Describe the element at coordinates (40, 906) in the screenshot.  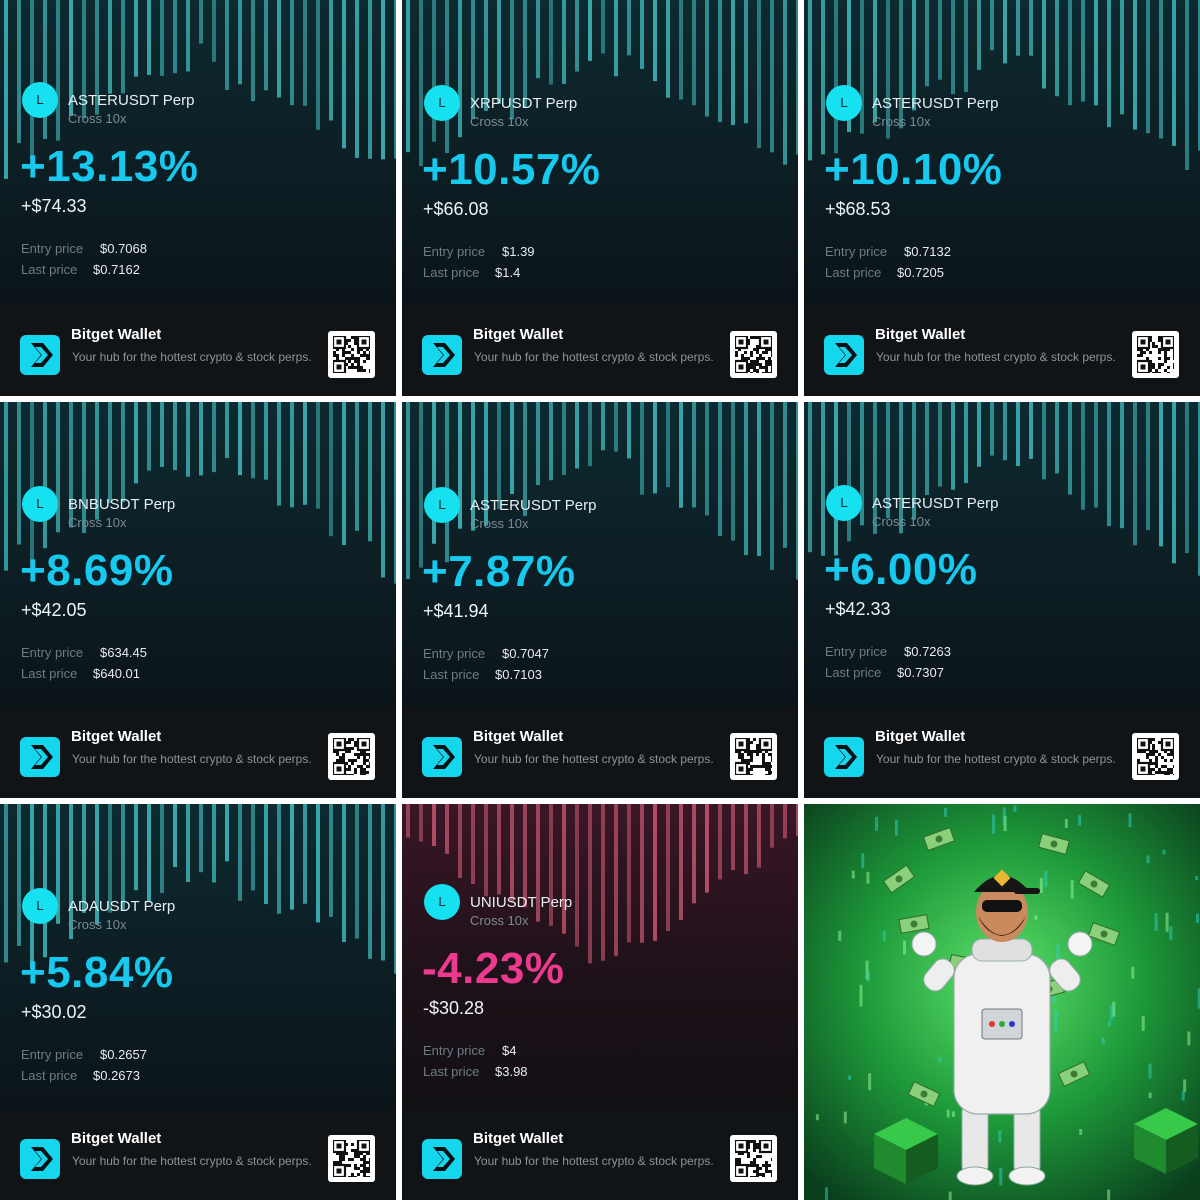
I see `avatar: L` at that location.